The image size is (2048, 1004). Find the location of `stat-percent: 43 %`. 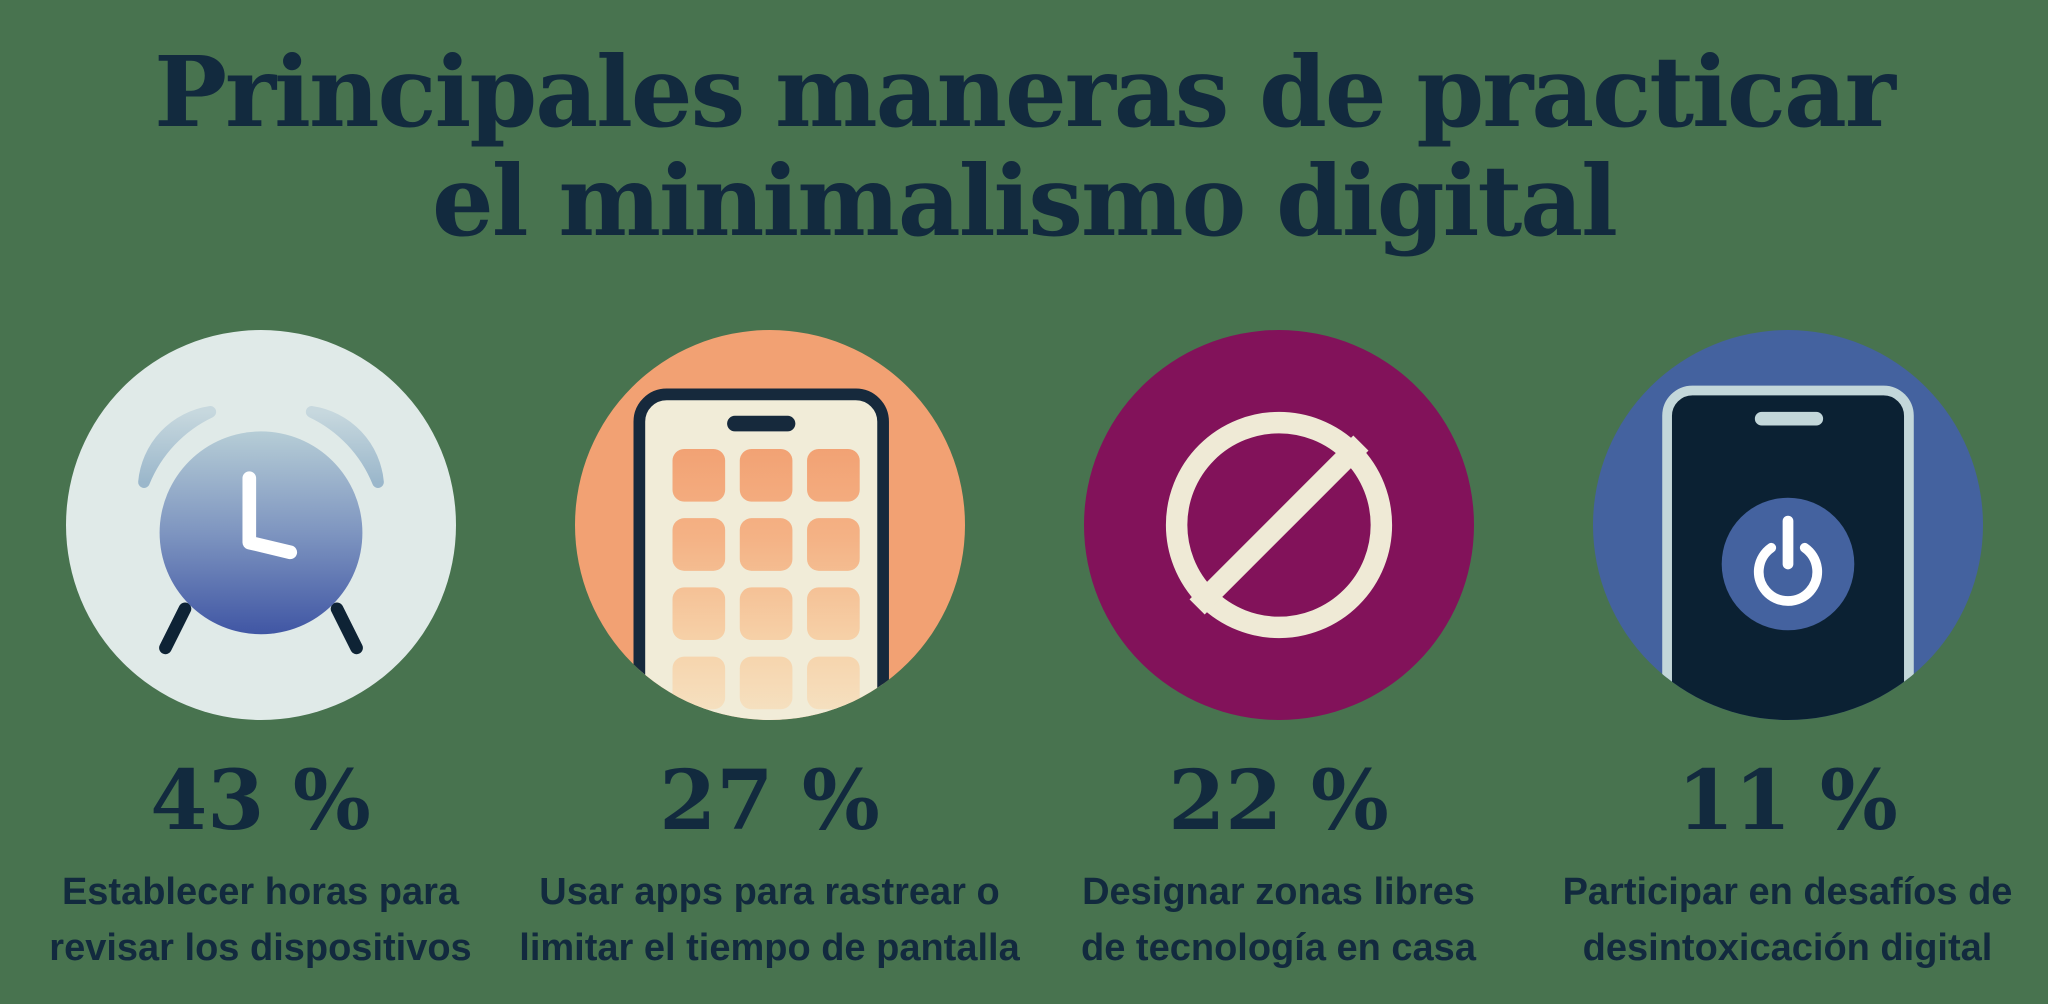

stat-percent: 43 % is located at coordinates (260, 801).